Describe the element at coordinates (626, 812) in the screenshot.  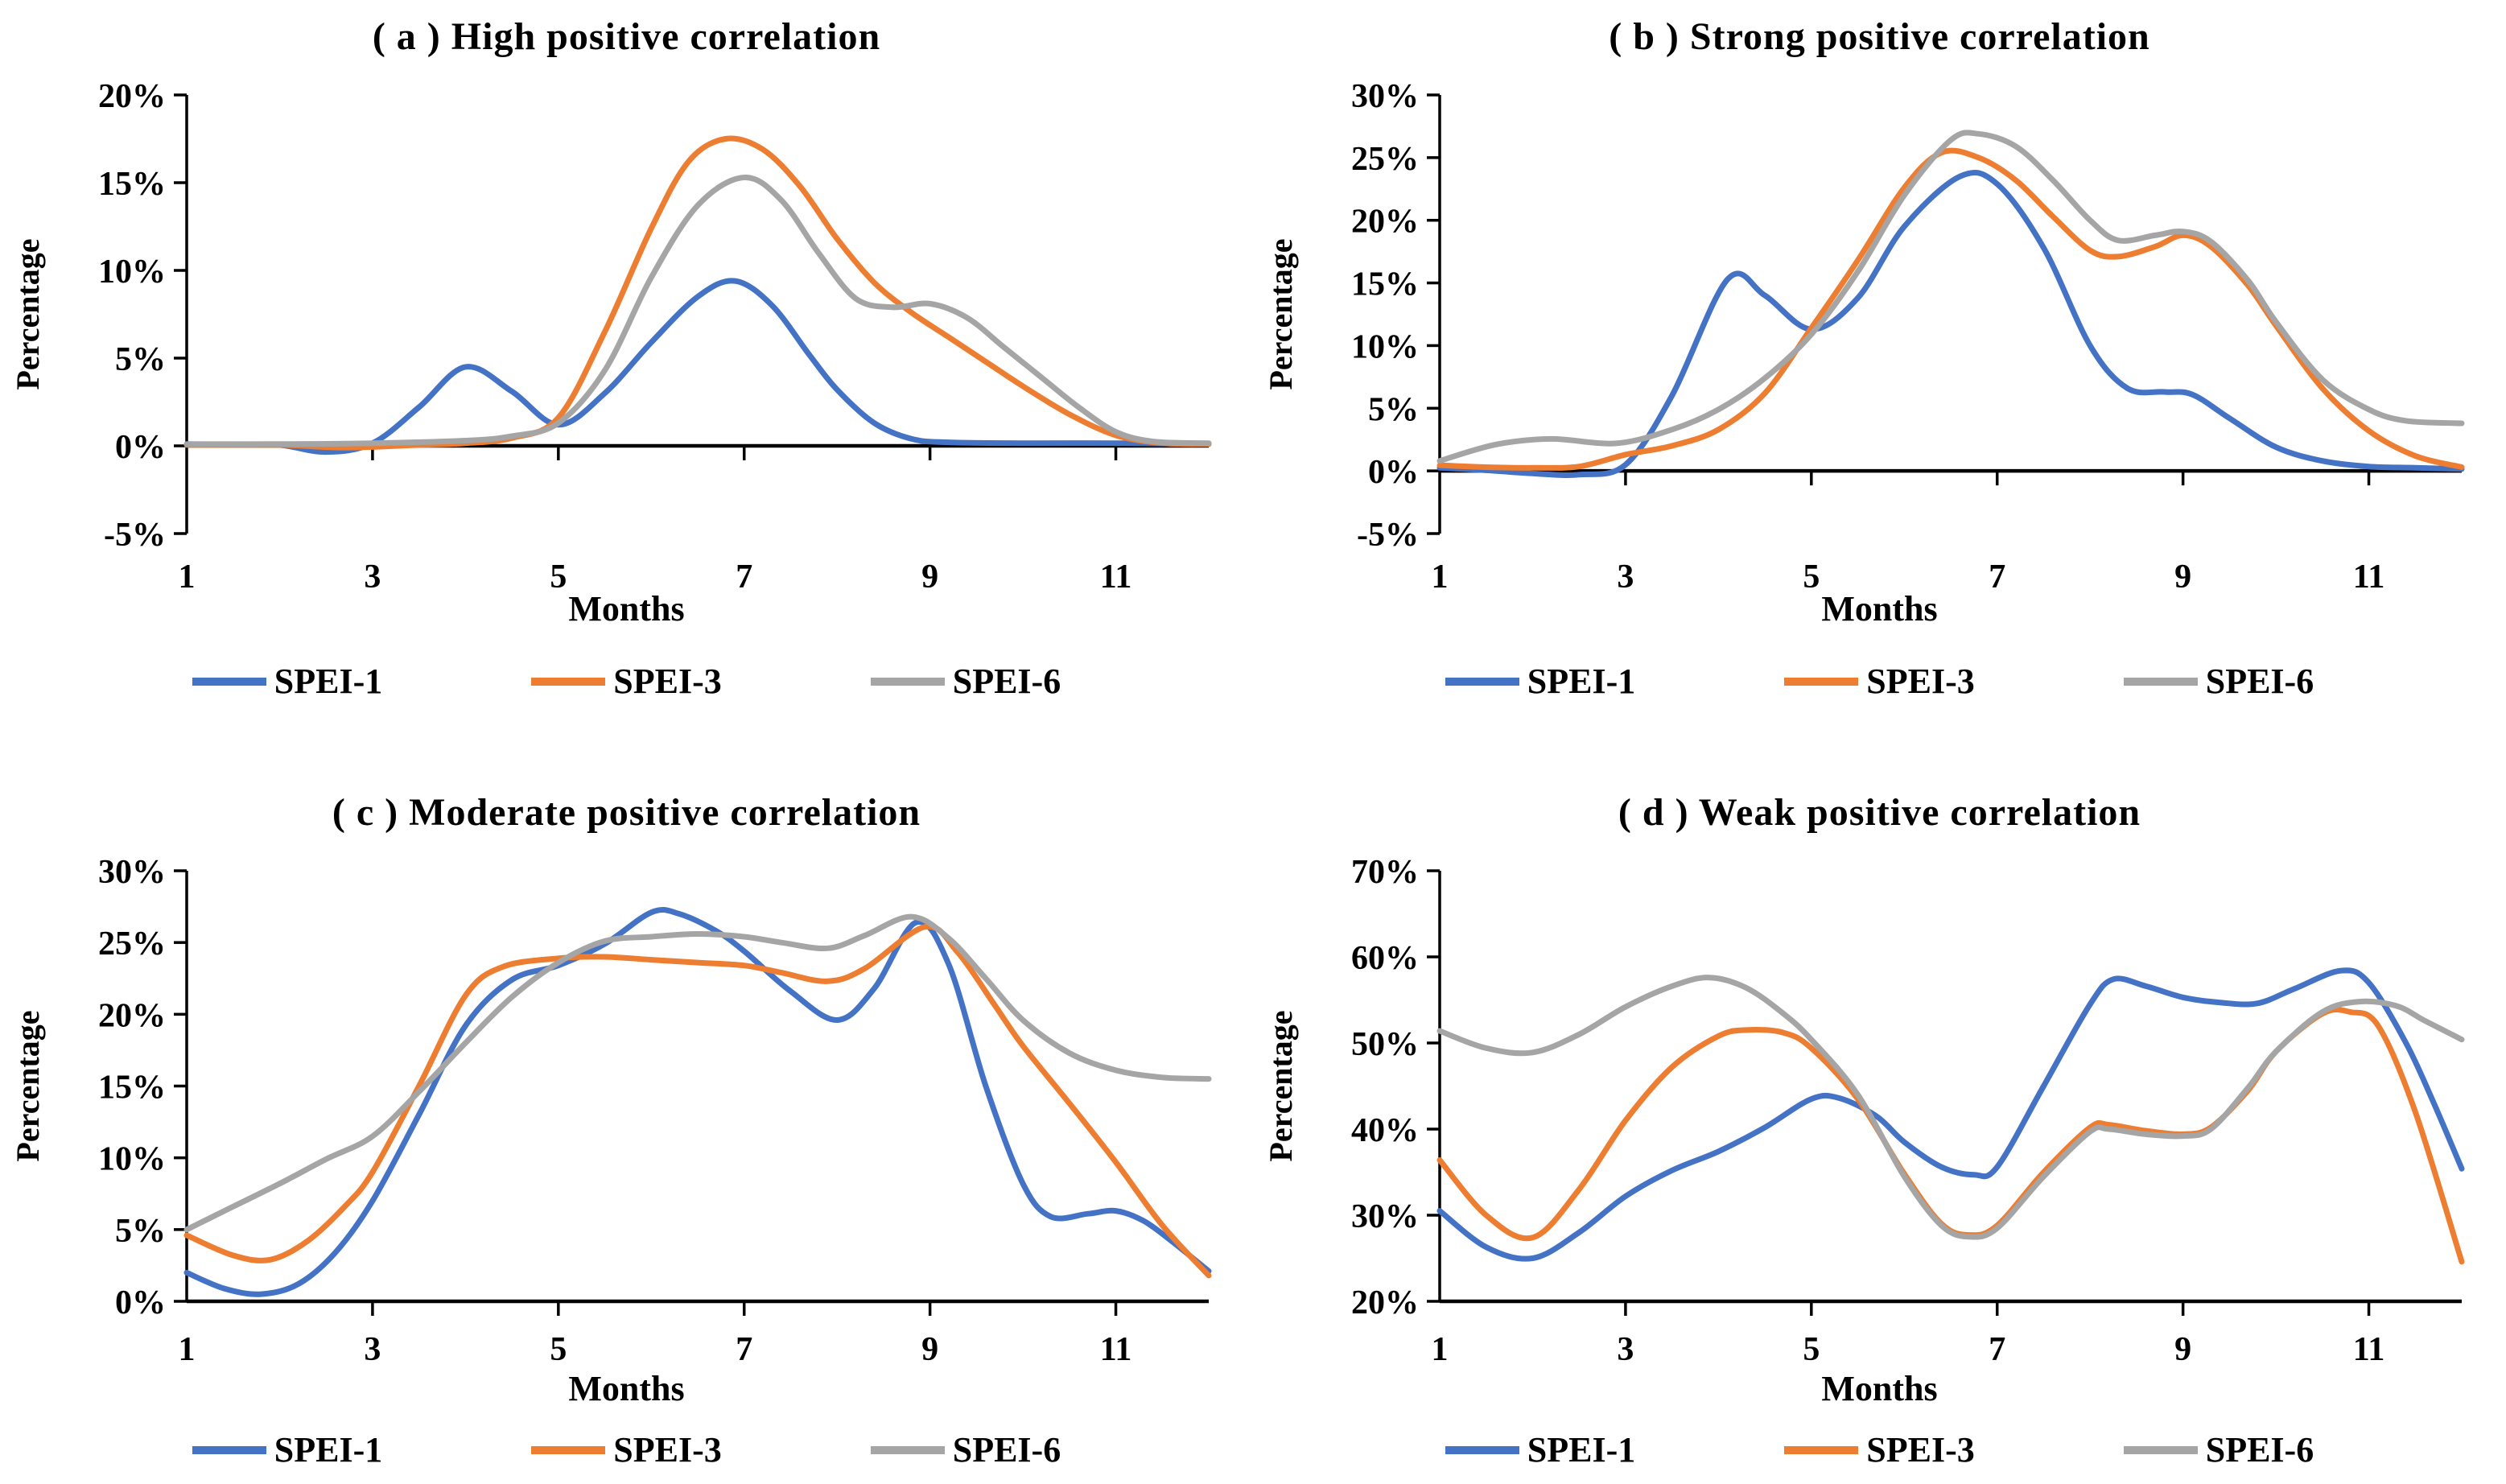
I see `panel-title: ( c ) Moderate positive correlation` at that location.